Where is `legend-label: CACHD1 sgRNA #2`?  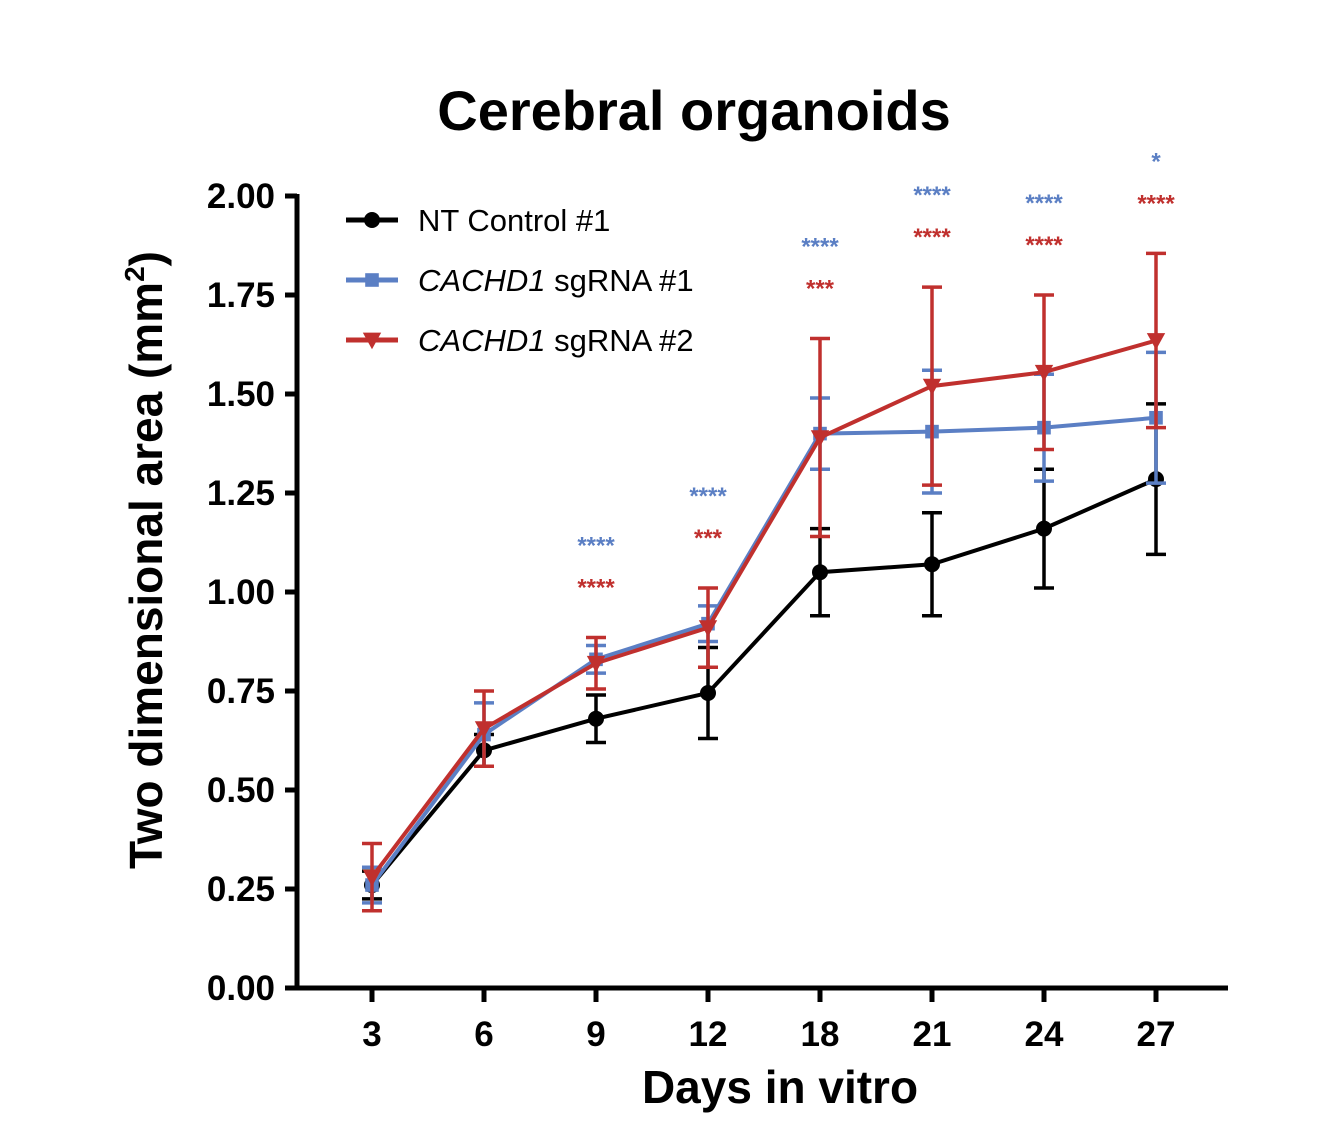 legend-label: CACHD1 sgRNA #2 is located at coordinates (556, 340).